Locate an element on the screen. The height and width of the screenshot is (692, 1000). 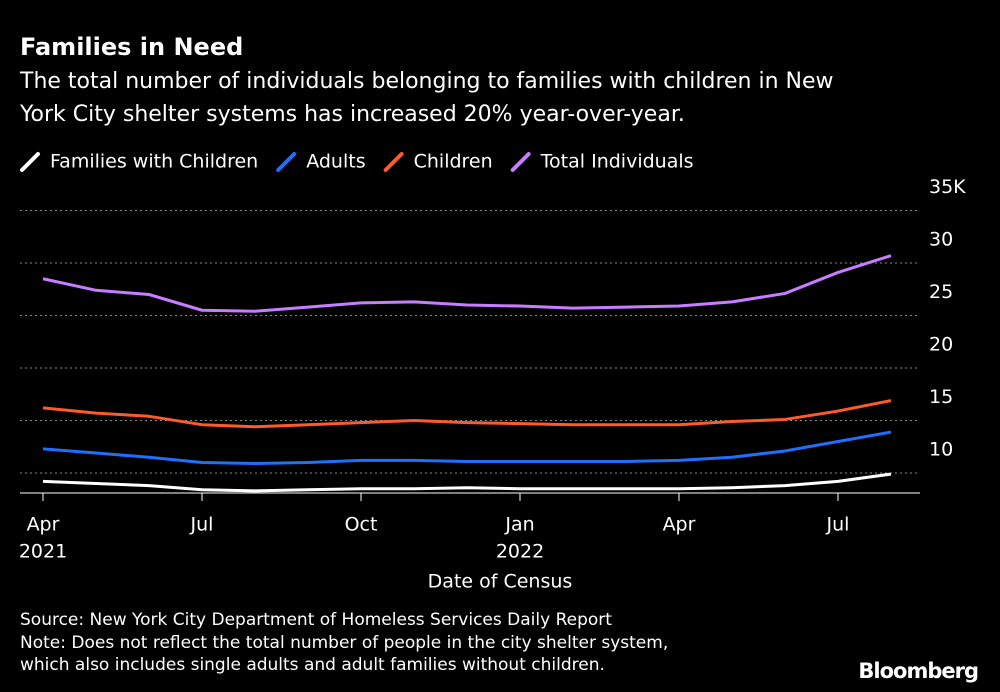
y-tick-label: 35K is located at coordinates (947, 187).